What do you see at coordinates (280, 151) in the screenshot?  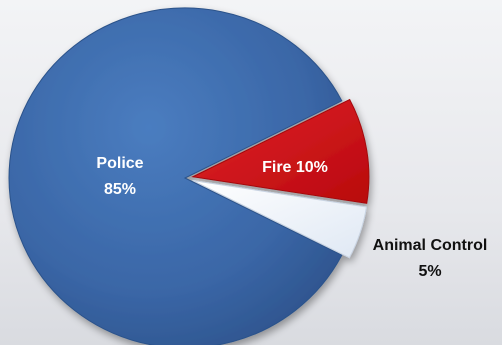 I see `pie-slice-fire` at bounding box center [280, 151].